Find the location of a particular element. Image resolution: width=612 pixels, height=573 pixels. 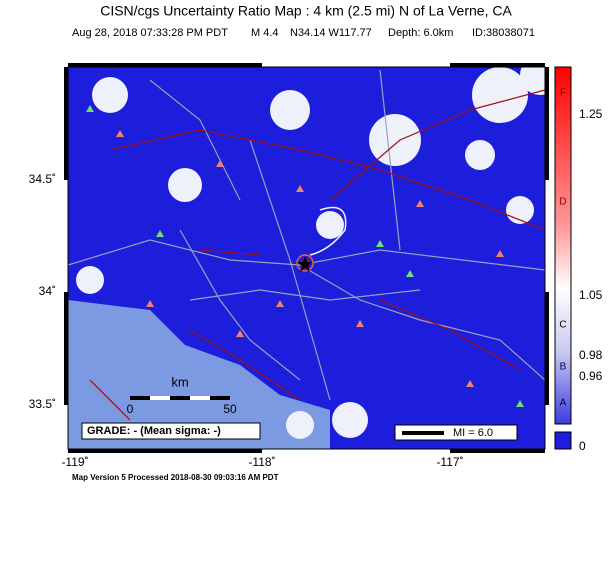

grade: GRADE: - (Mean sigma: -) is located at coordinates (154, 431).